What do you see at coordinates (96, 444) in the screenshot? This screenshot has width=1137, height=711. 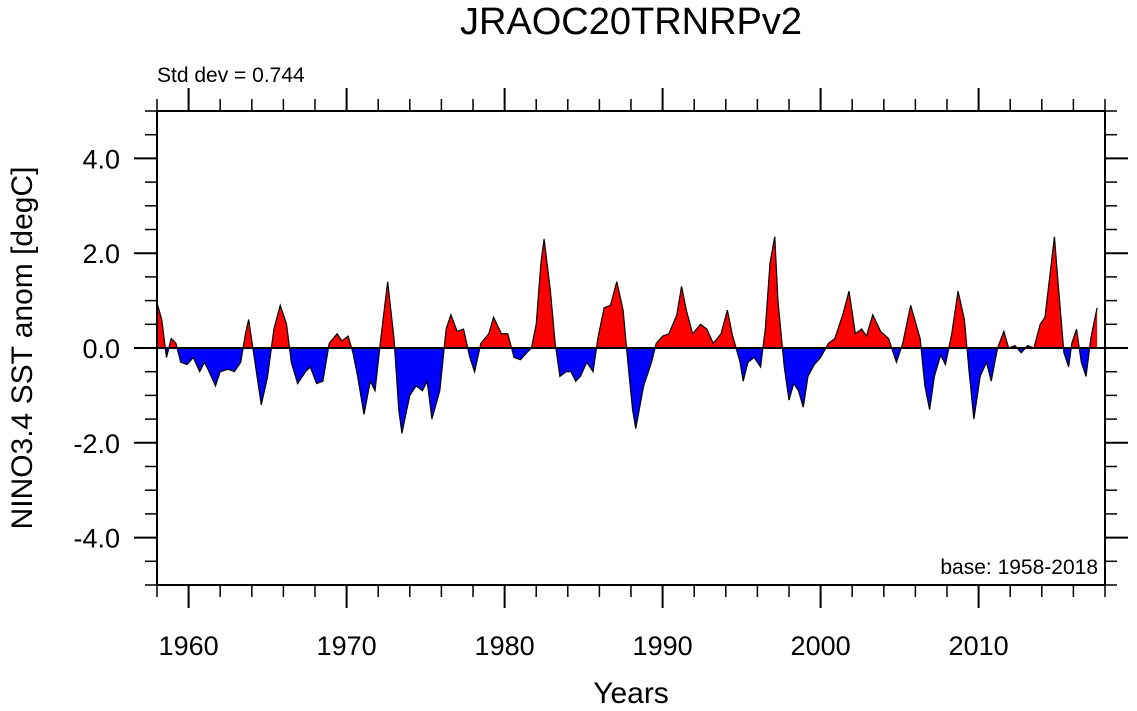 I see `y-tick-label: -2.0` at bounding box center [96, 444].